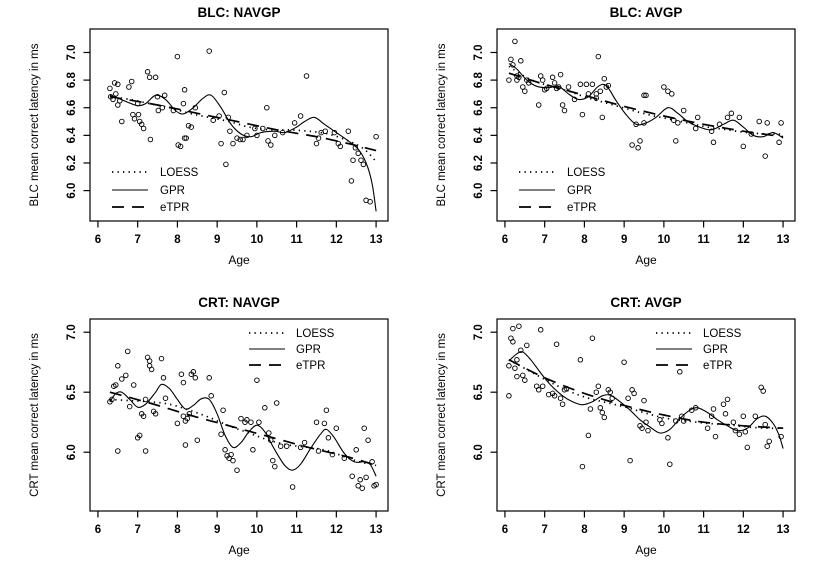 The image size is (814, 585). I want to click on x-tick-label: 13, so click(376, 240).